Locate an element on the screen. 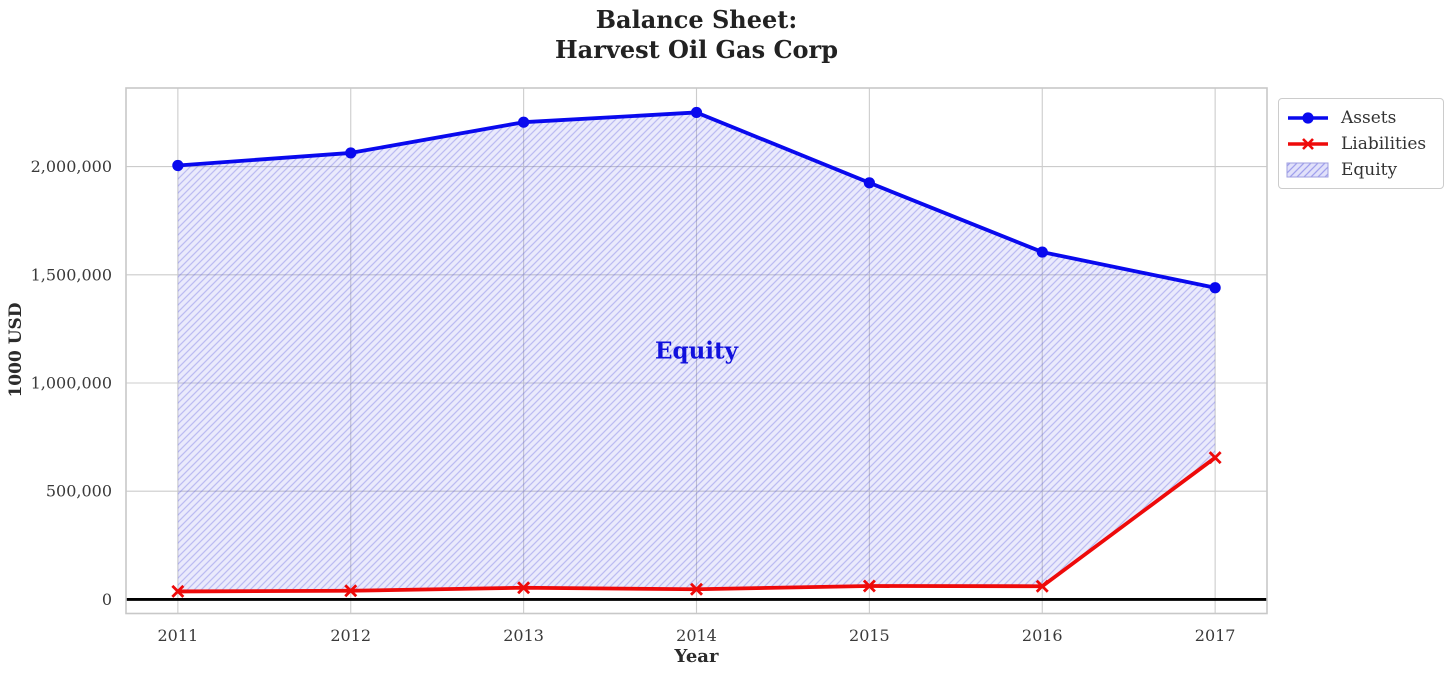  chart-title: Balance Sheet: Harvest Oil Gas Corp is located at coordinates (696, 34).